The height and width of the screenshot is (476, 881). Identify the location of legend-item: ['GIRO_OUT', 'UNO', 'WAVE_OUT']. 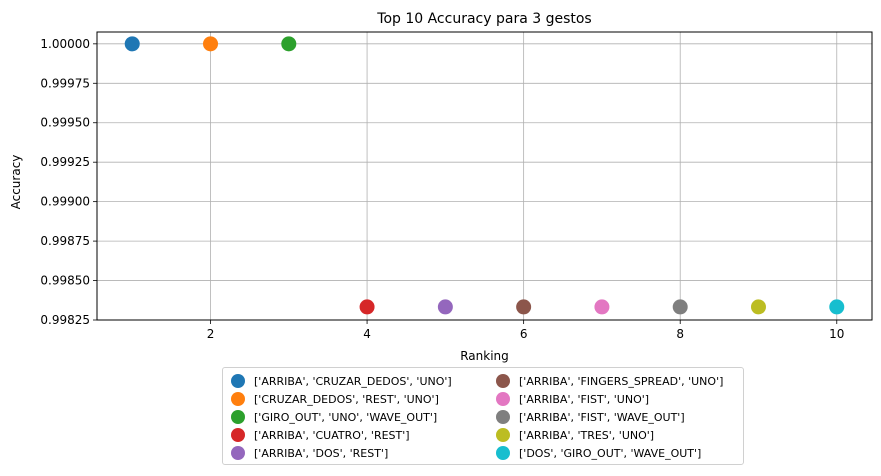
(334, 417).